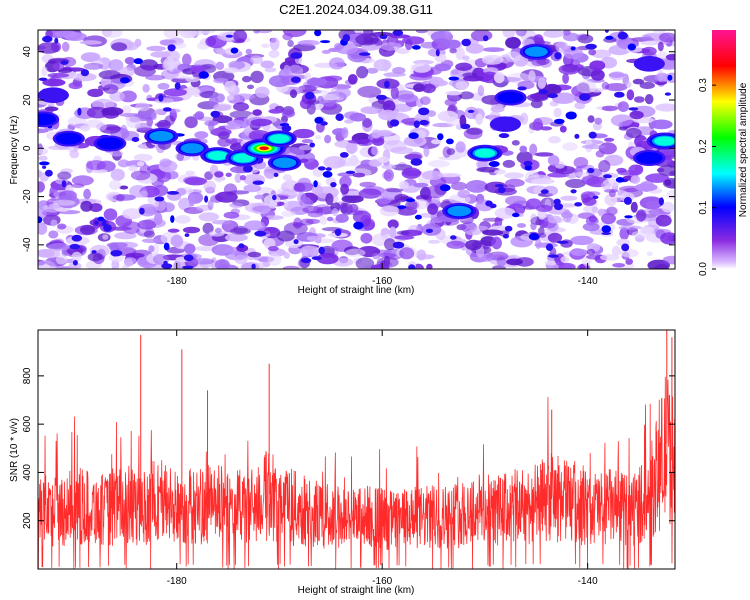 The width and height of the screenshot is (750, 600). Describe the element at coordinates (177, 581) in the screenshot. I see `x-tick-label: -180` at that location.